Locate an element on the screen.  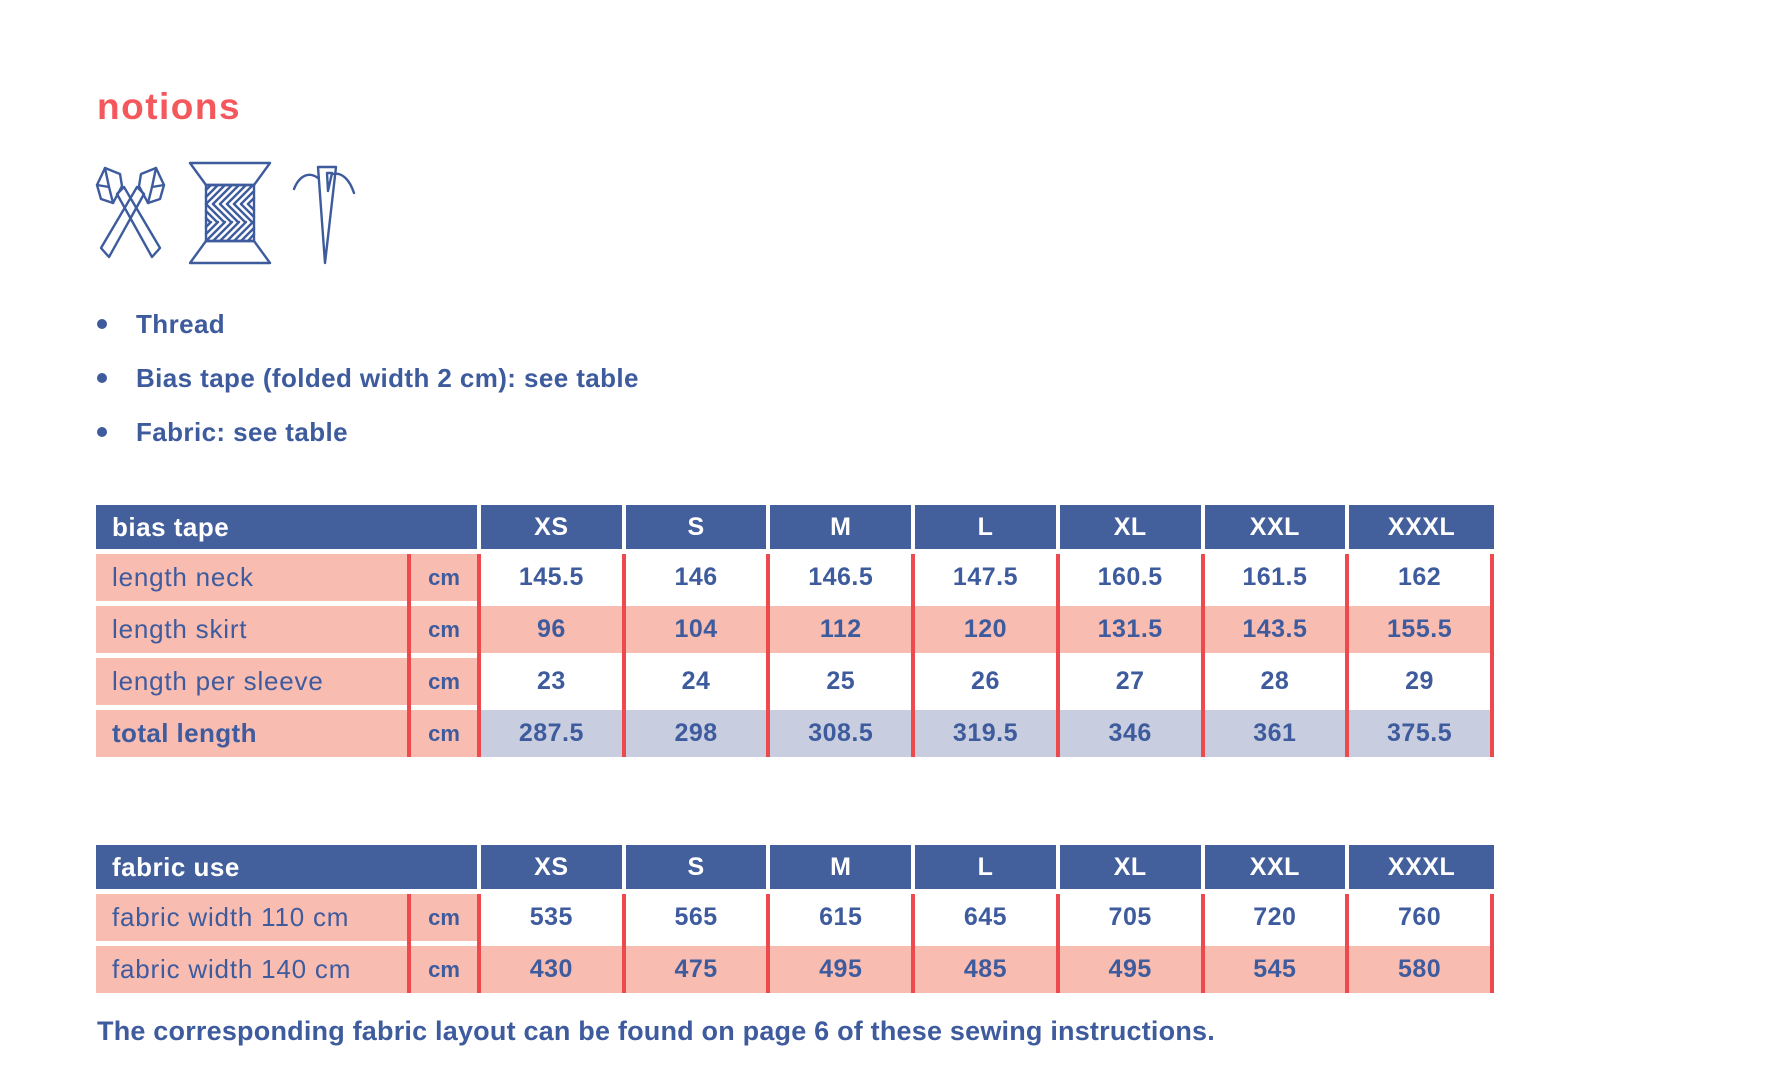
value-cell: 27 is located at coordinates (1130, 681).